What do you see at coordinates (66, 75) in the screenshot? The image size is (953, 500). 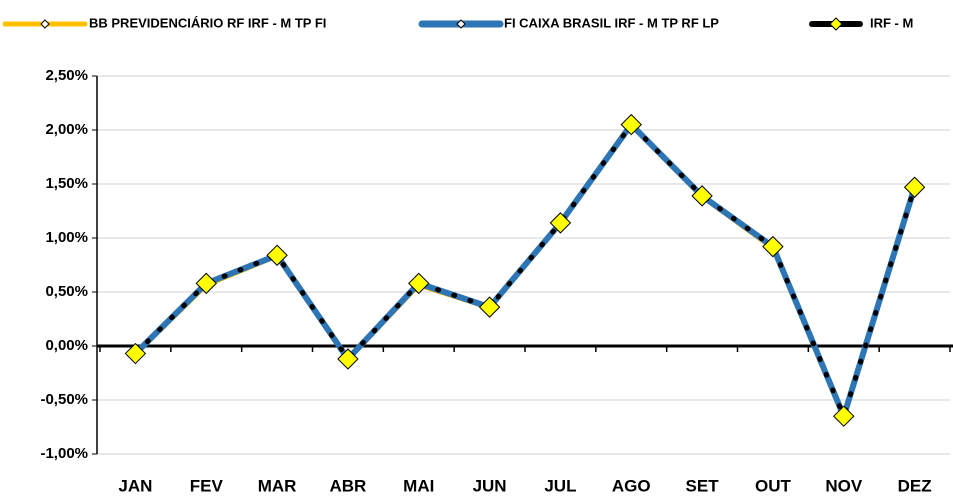 I see `y-tick-label: 2,50%` at bounding box center [66, 75].